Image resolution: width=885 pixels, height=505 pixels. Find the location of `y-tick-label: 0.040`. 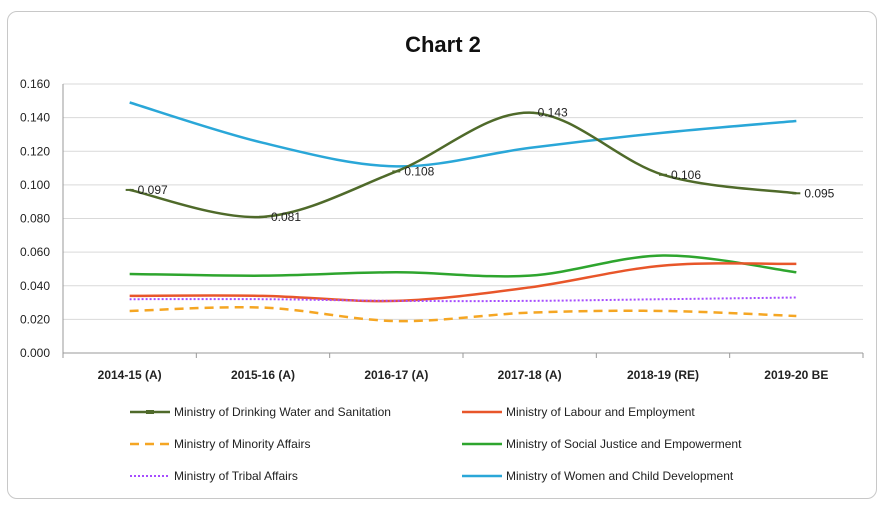

y-tick-label: 0.040 is located at coordinates (35, 286).